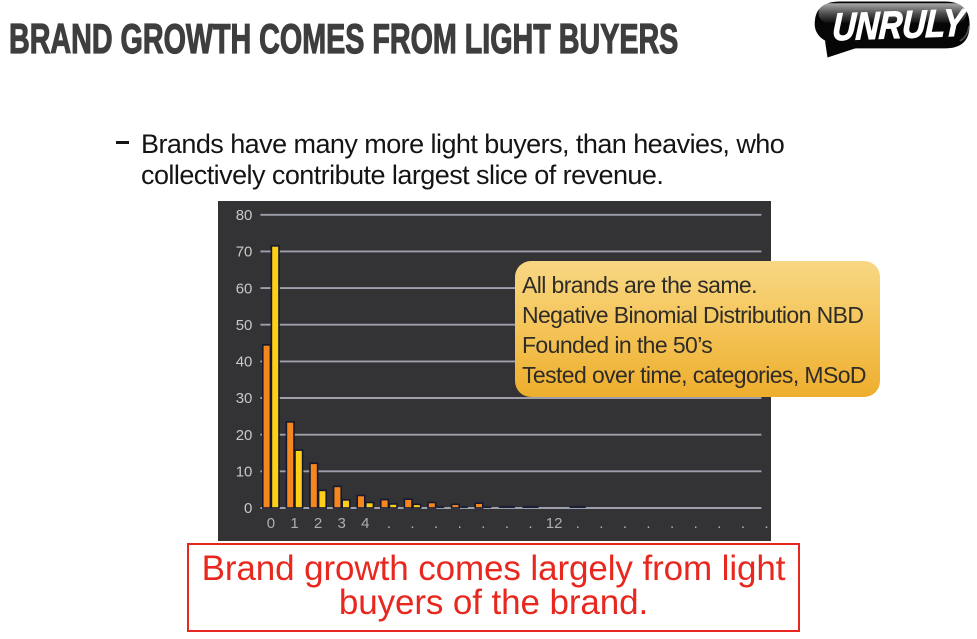 Image resolution: width=977 pixels, height=639 pixels. Describe the element at coordinates (244, 435) in the screenshot. I see `svg-text: 20` at that location.